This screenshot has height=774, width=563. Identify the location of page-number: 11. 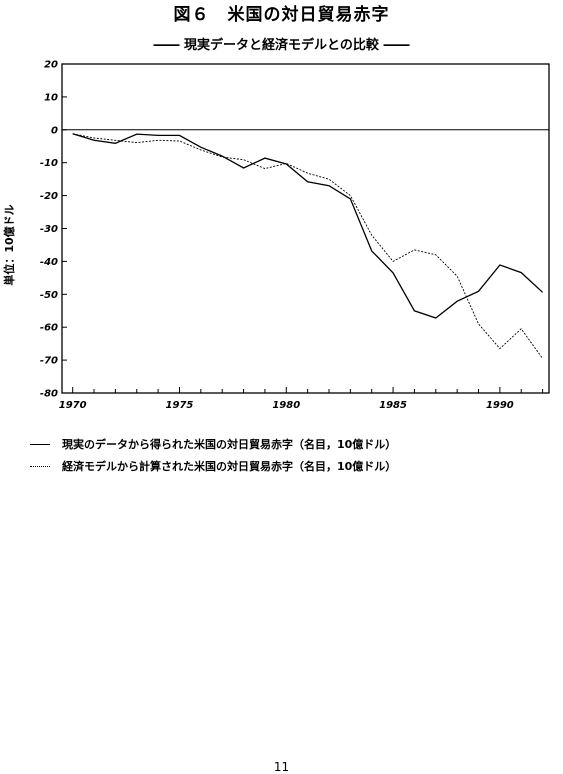
(281, 767).